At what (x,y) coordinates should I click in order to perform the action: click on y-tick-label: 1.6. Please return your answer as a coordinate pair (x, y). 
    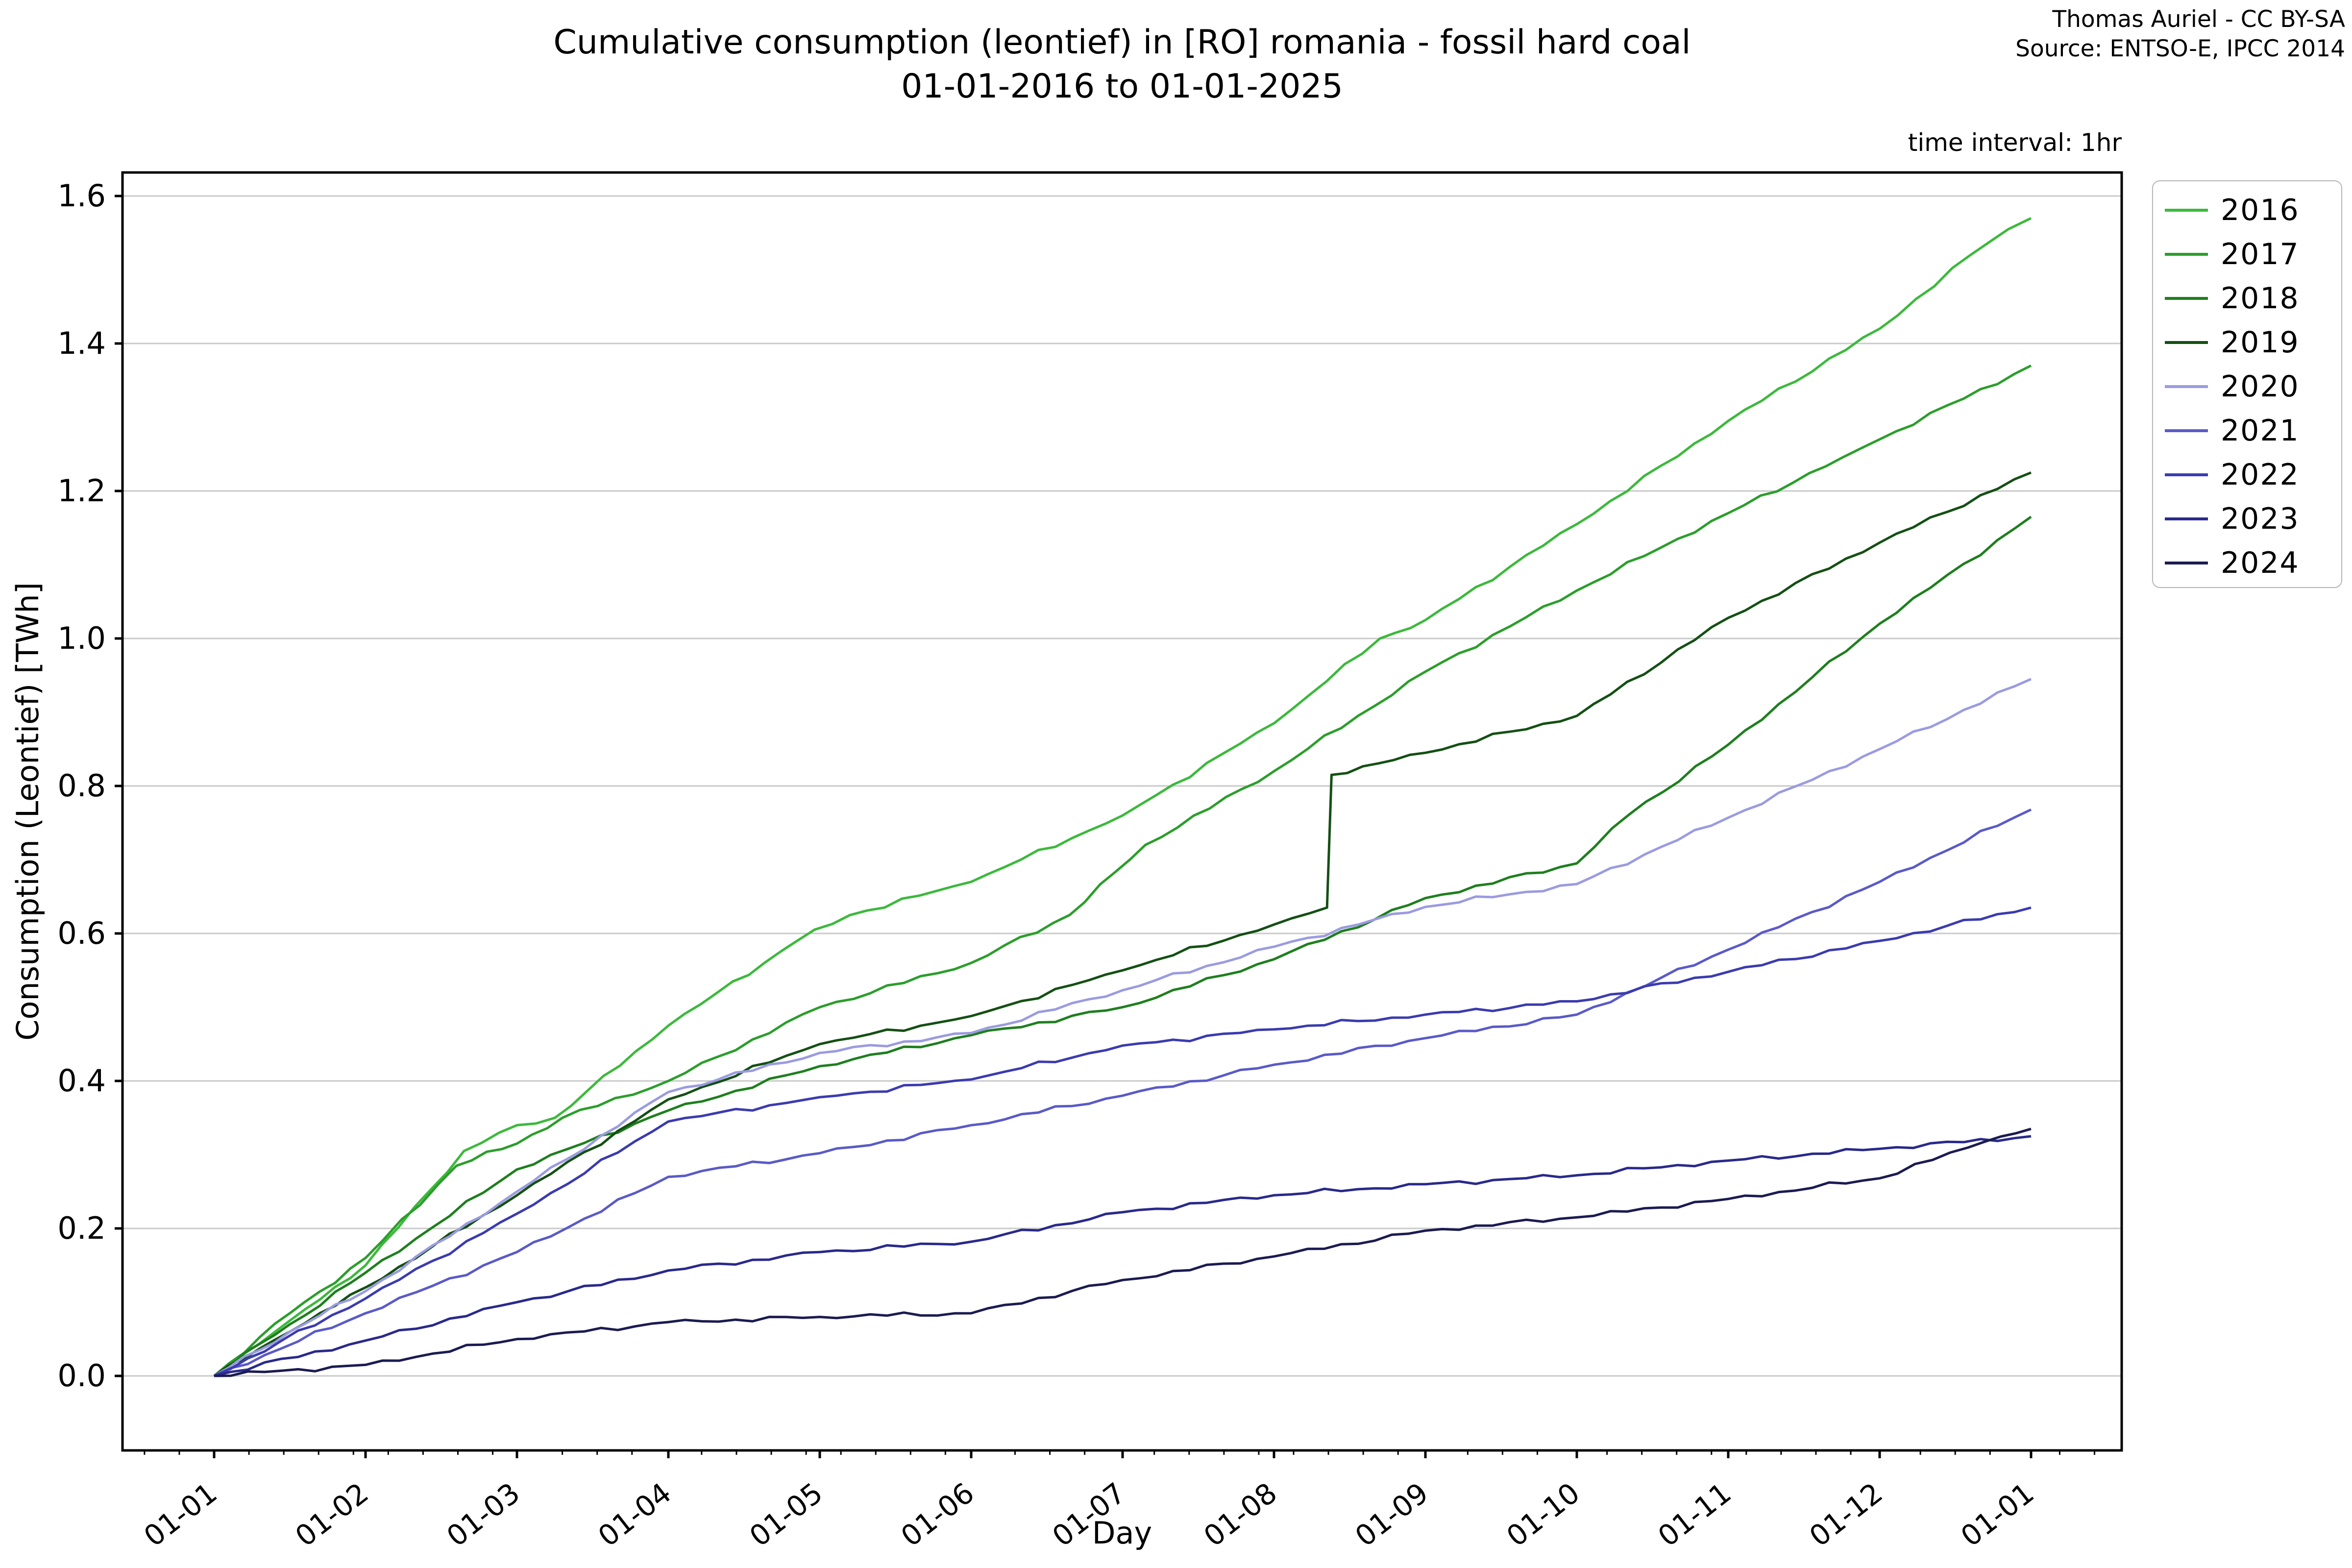
    Looking at the image, I should click on (81, 196).